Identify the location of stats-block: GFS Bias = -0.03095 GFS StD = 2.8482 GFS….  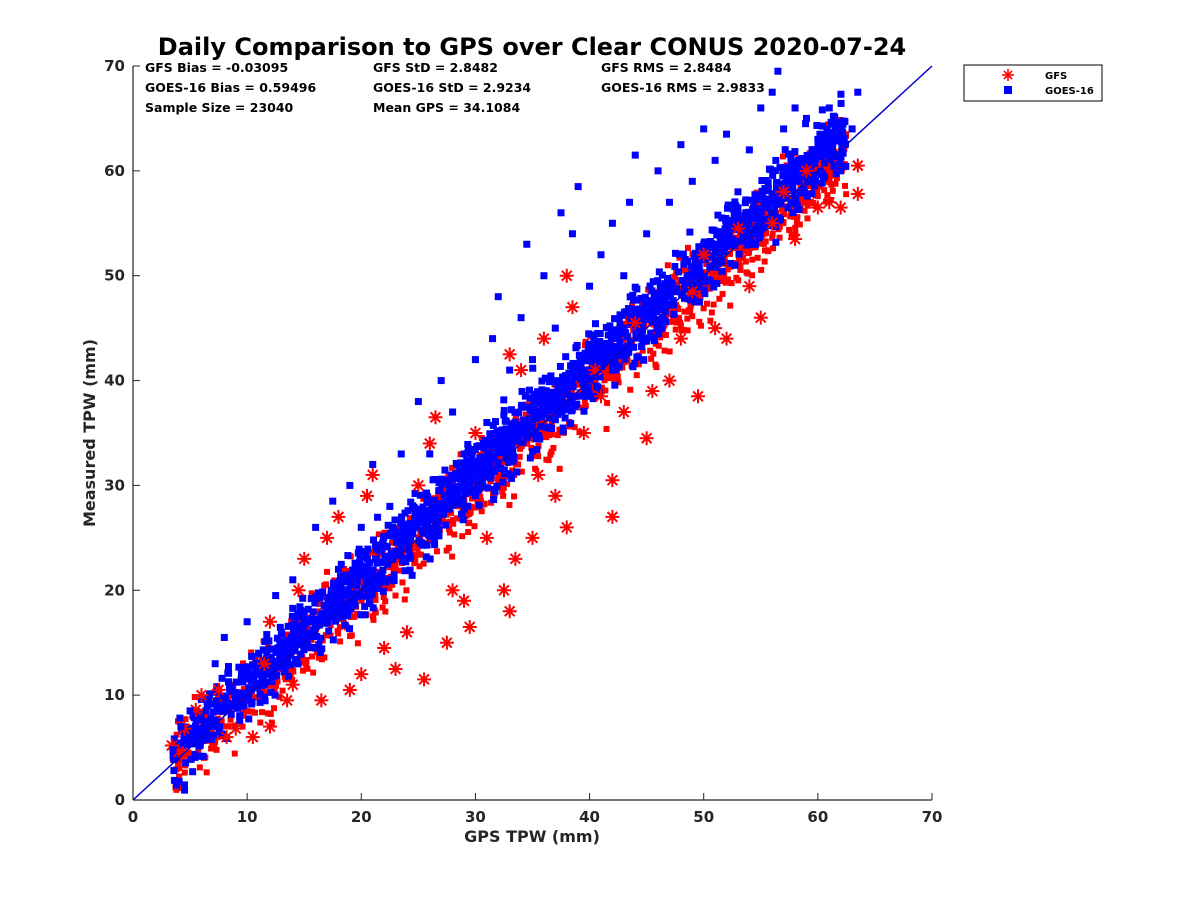
(455, 87).